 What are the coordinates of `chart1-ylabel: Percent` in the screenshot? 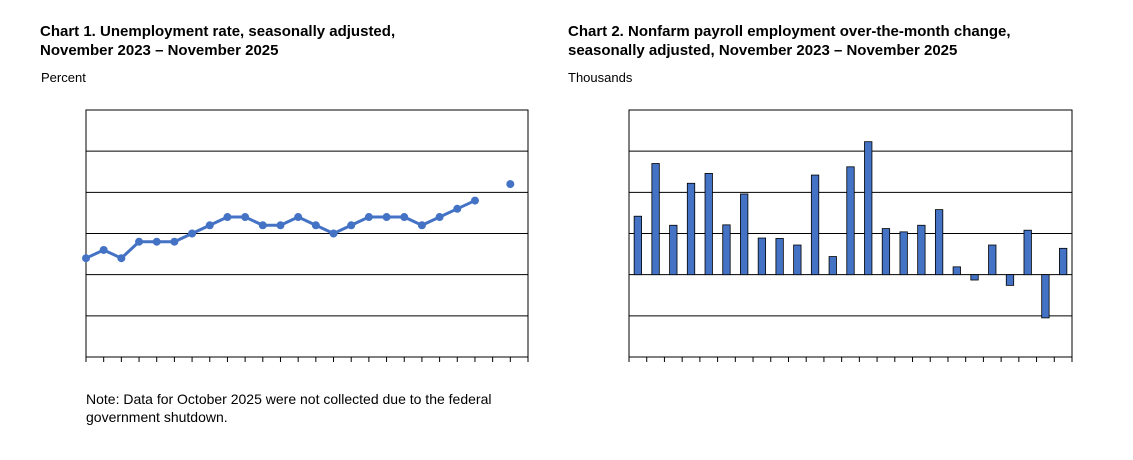 It's located at (63, 77).